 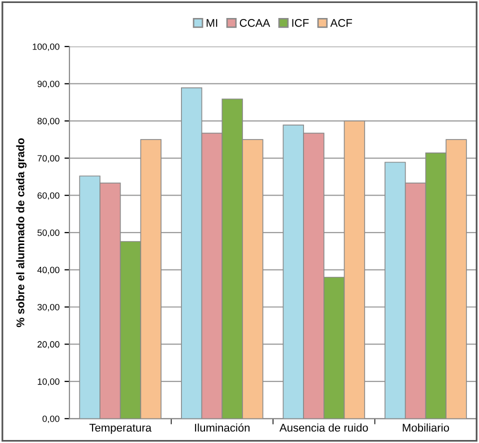 What do you see at coordinates (120, 429) in the screenshot?
I see `x-tick-label: Temperatura` at bounding box center [120, 429].